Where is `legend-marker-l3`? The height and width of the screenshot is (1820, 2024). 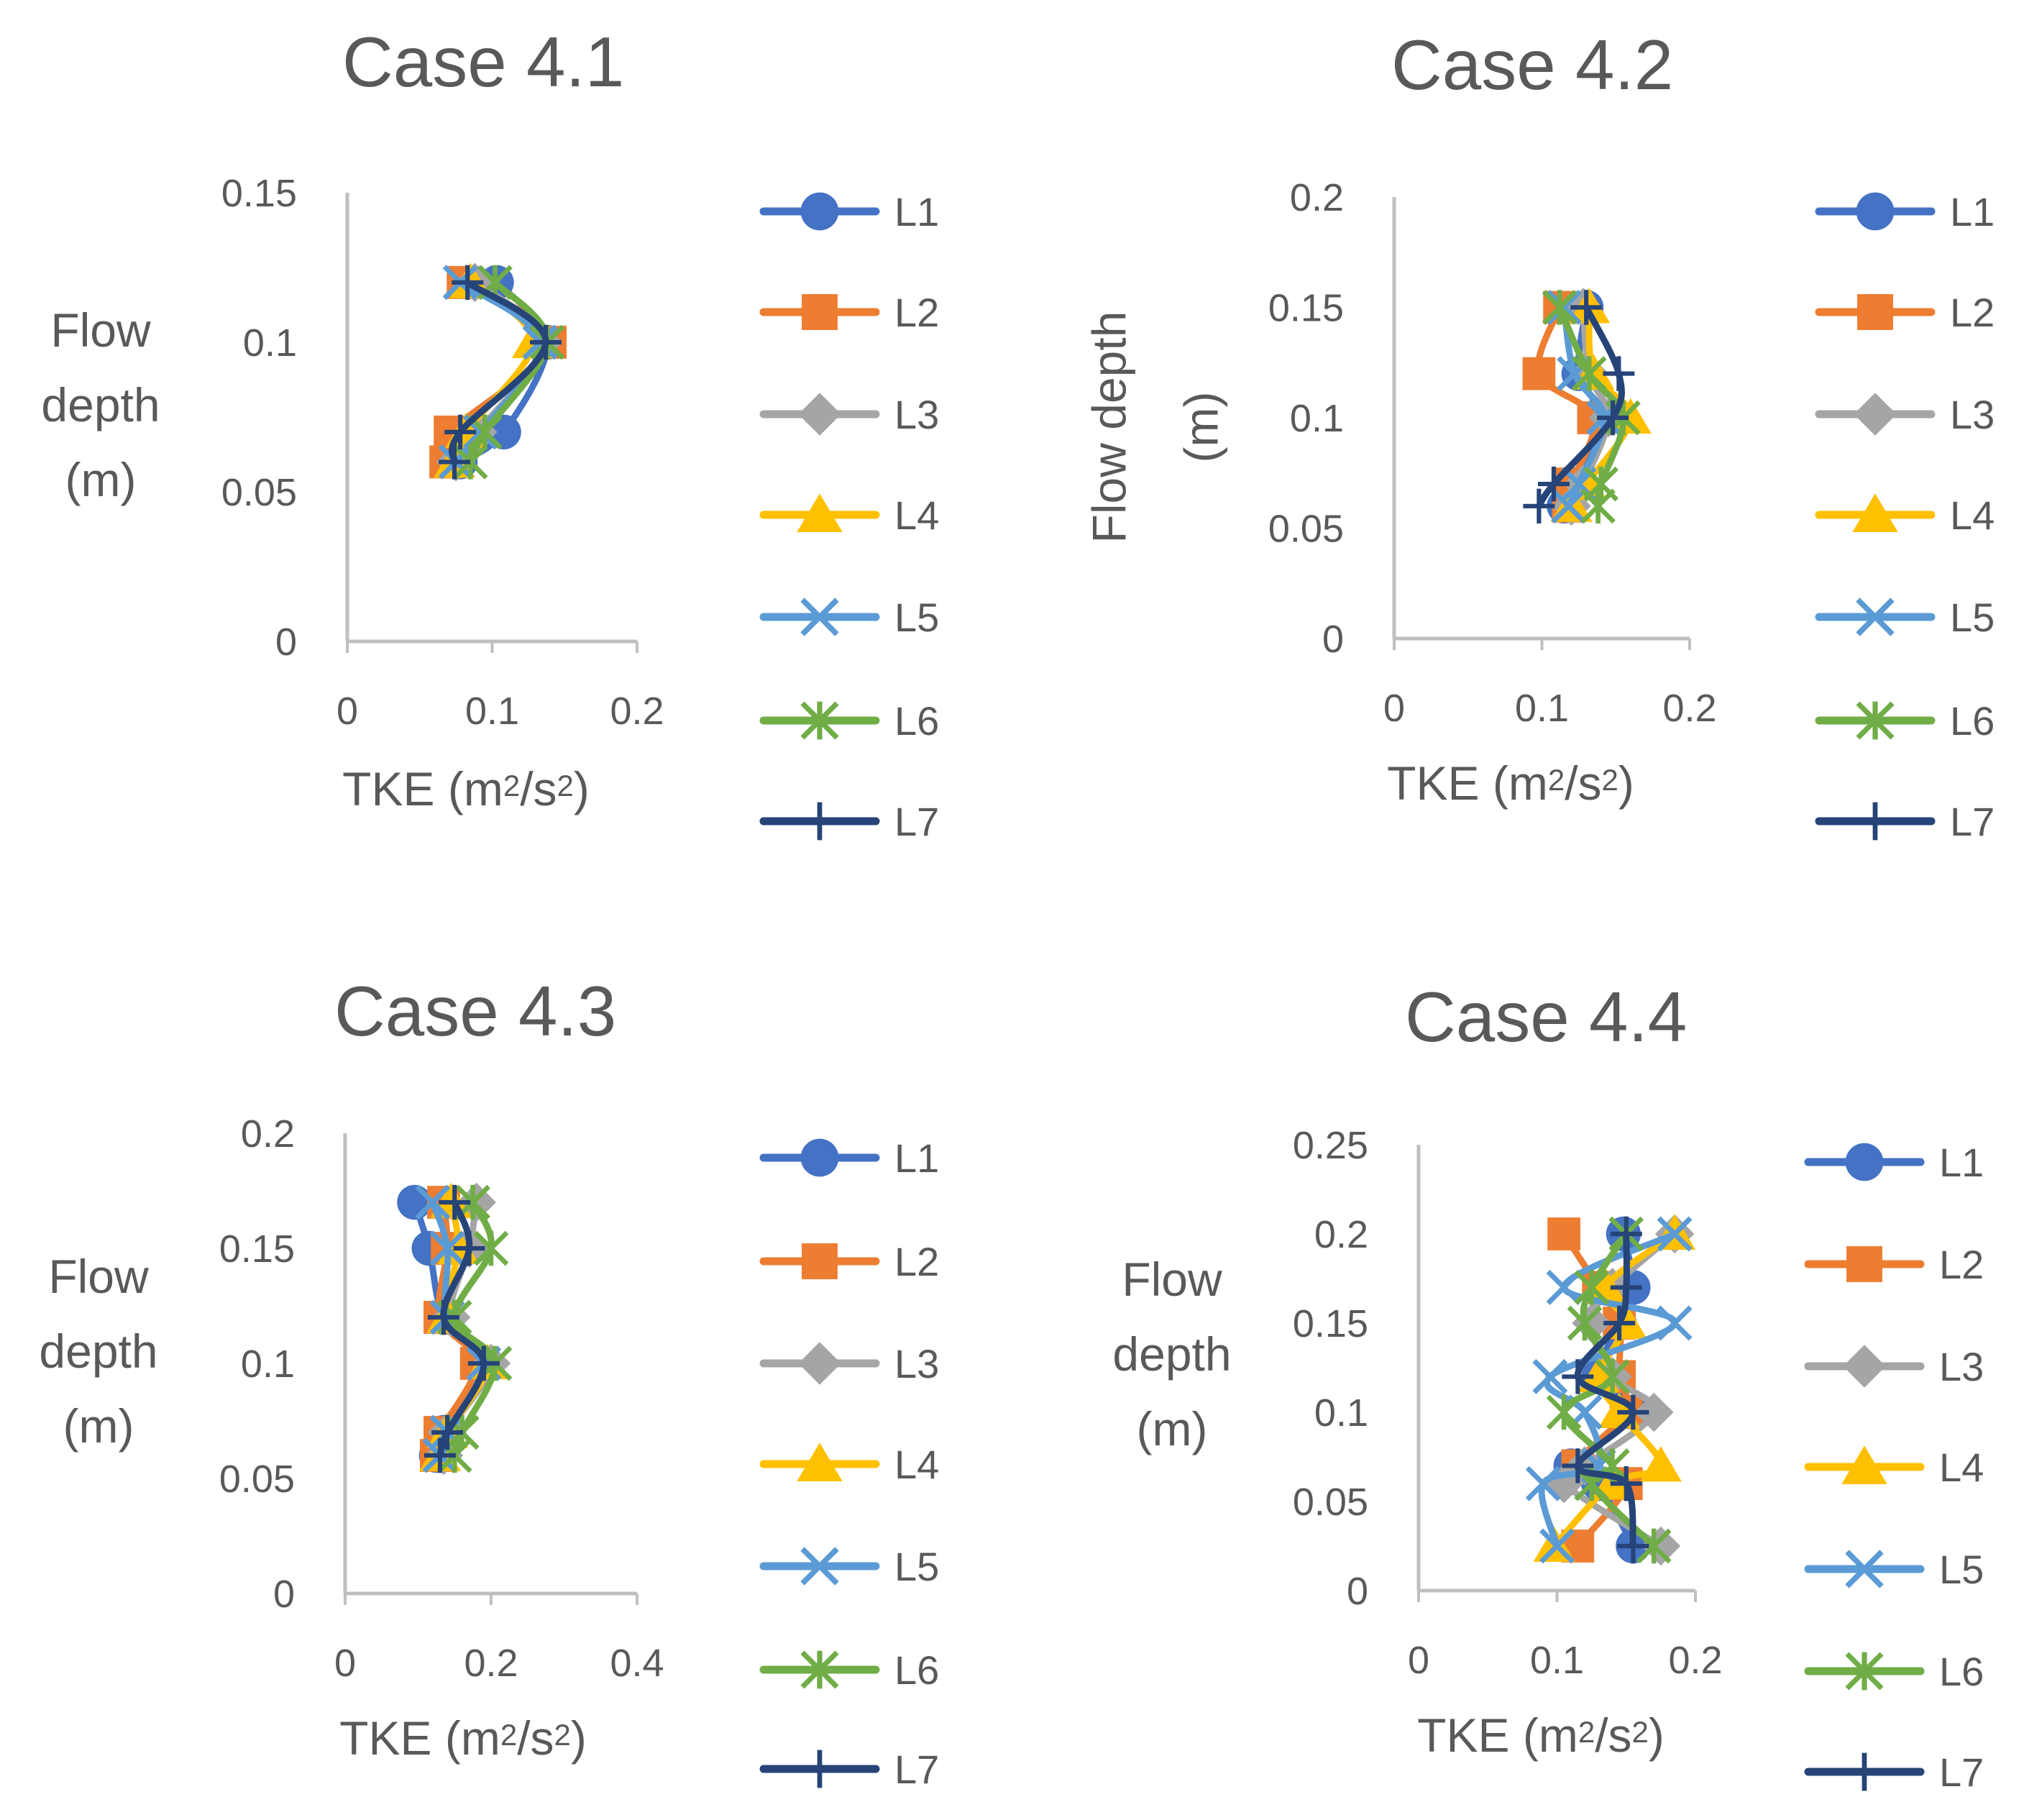
legend-marker-l3 is located at coordinates (819, 414).